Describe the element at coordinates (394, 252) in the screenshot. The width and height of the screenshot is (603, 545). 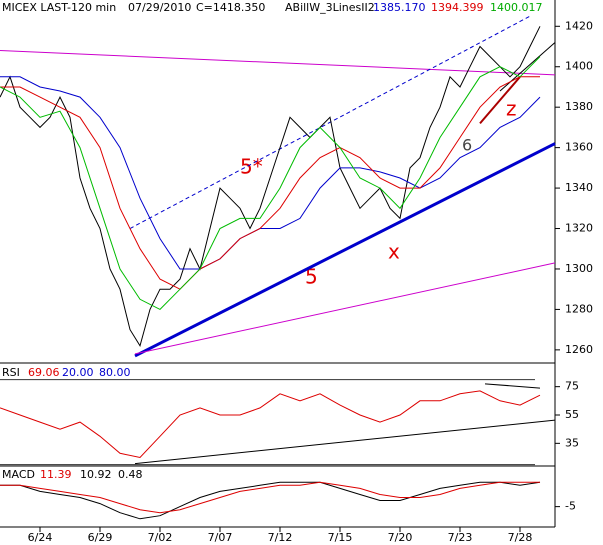
I see `annotation: x` at that location.